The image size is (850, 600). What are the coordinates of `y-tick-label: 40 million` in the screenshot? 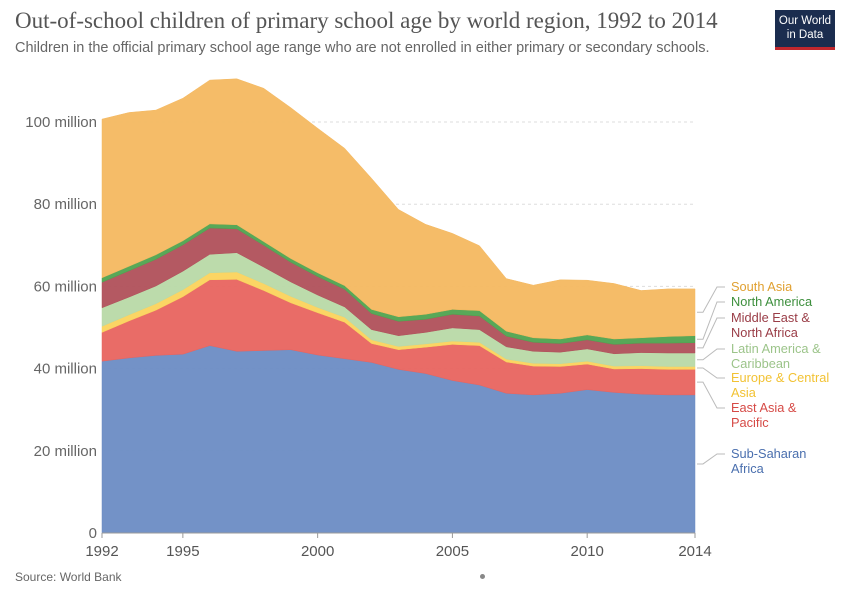 It's located at (65, 369).